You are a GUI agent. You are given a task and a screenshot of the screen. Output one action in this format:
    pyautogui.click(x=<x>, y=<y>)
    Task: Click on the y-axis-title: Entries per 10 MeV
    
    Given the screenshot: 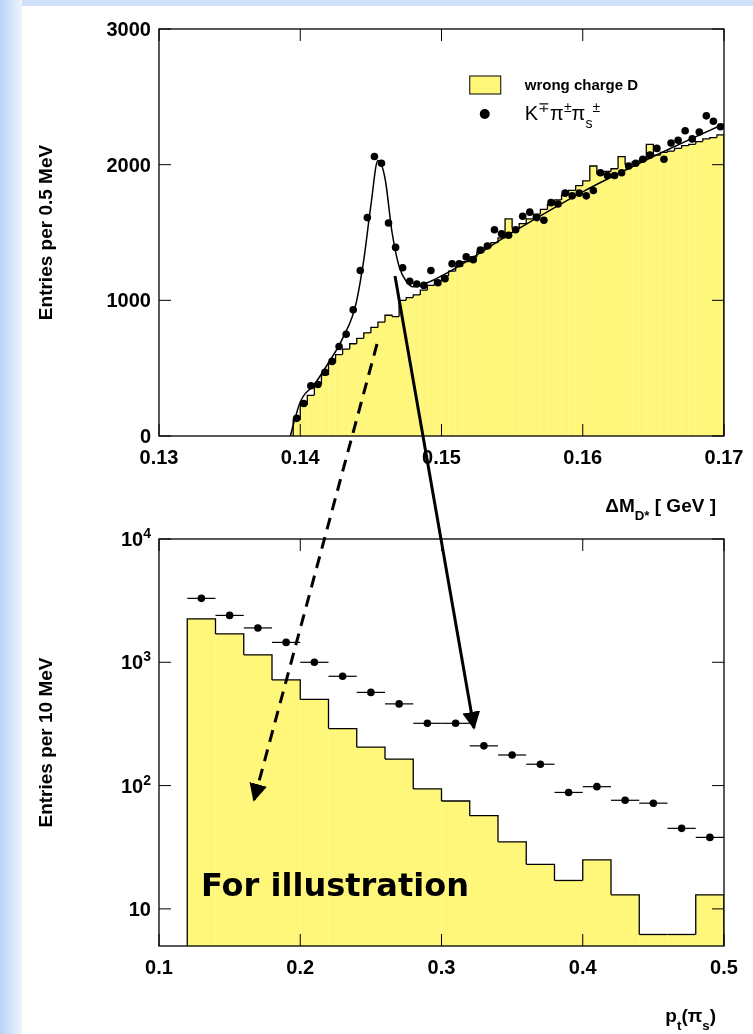 What is the action you would take?
    pyautogui.click(x=45, y=742)
    